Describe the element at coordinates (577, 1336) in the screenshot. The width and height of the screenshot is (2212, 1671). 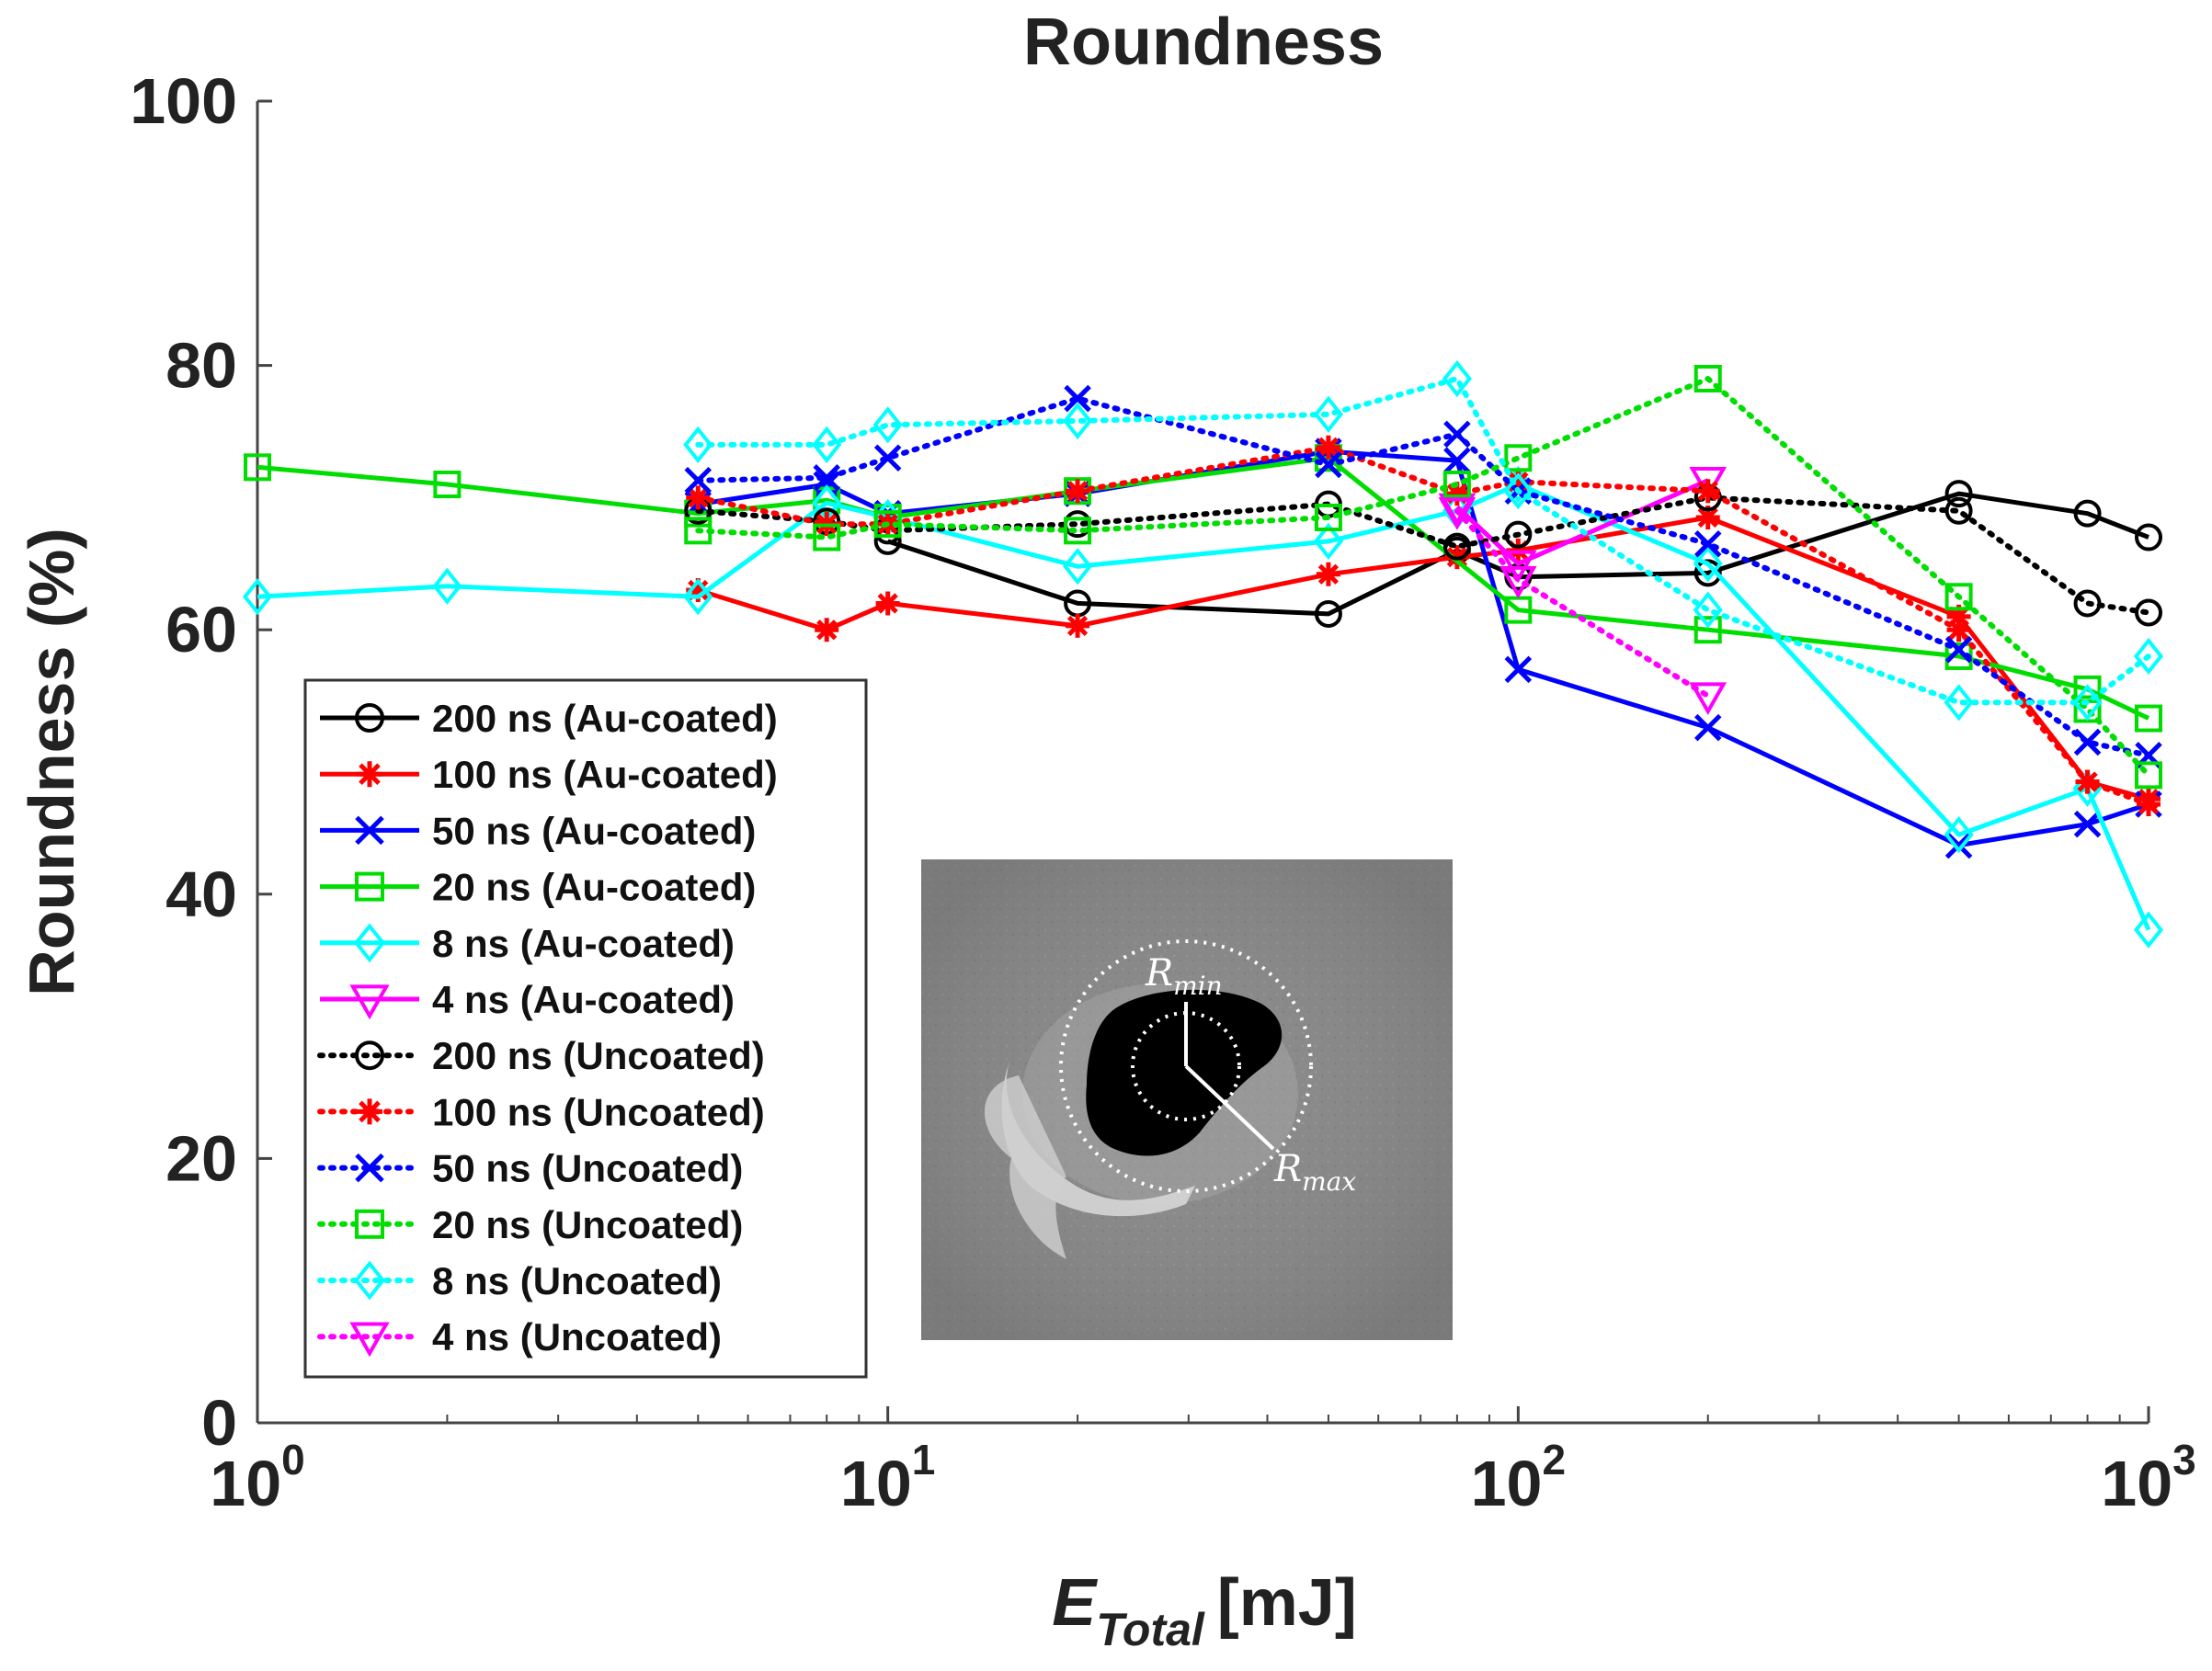
I see `legend-label: 4 ns (Uncoated)` at that location.